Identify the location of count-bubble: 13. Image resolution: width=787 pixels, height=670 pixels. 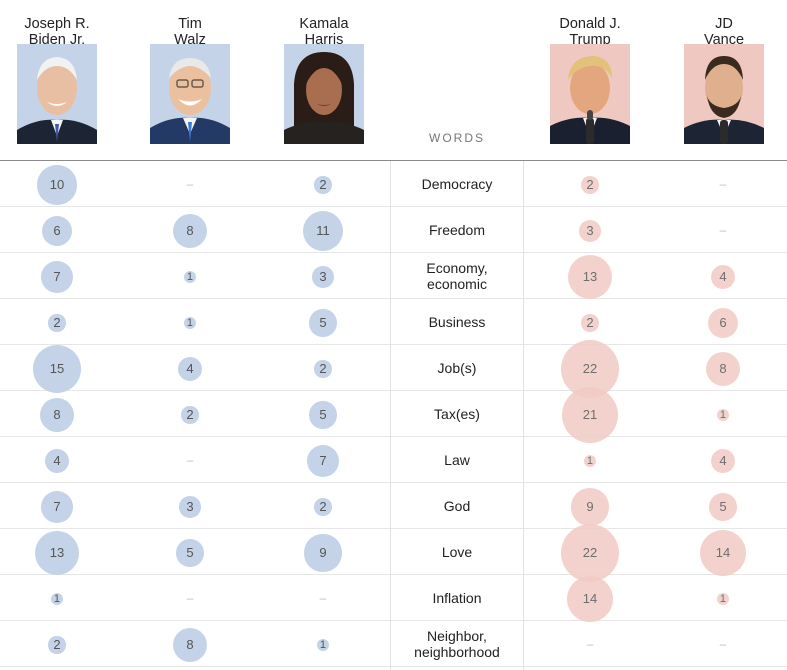
(590, 277).